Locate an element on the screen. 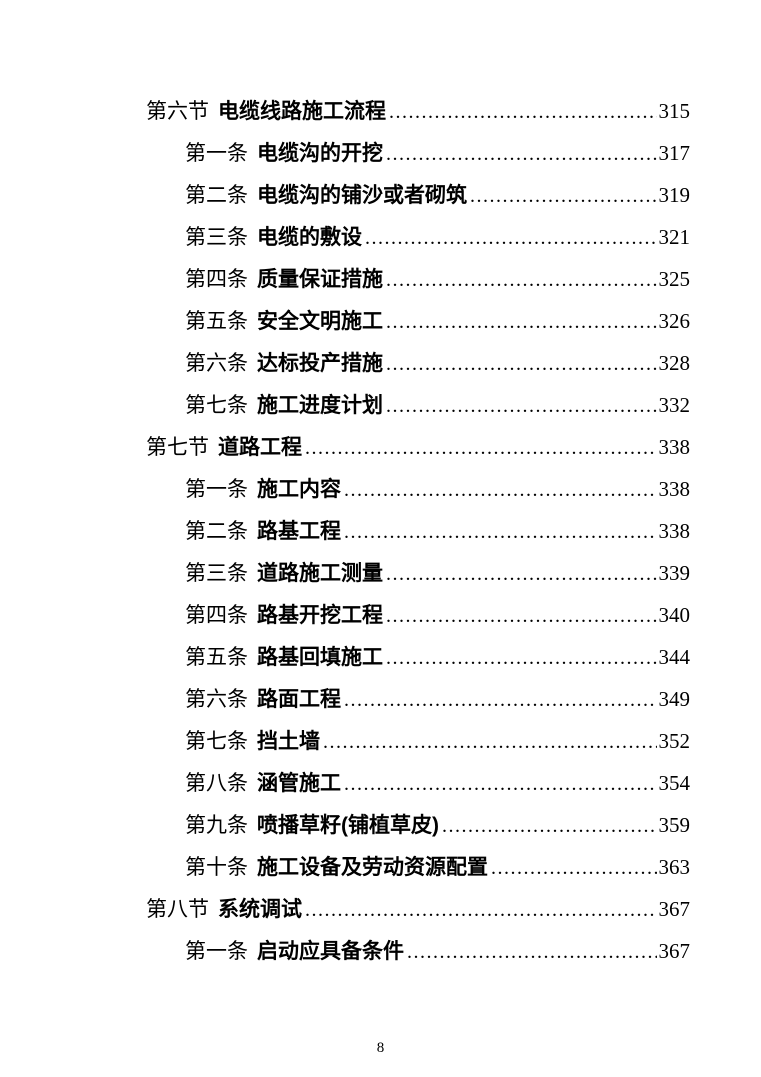  toc-entry-page-number: 352 is located at coordinates (674, 741).